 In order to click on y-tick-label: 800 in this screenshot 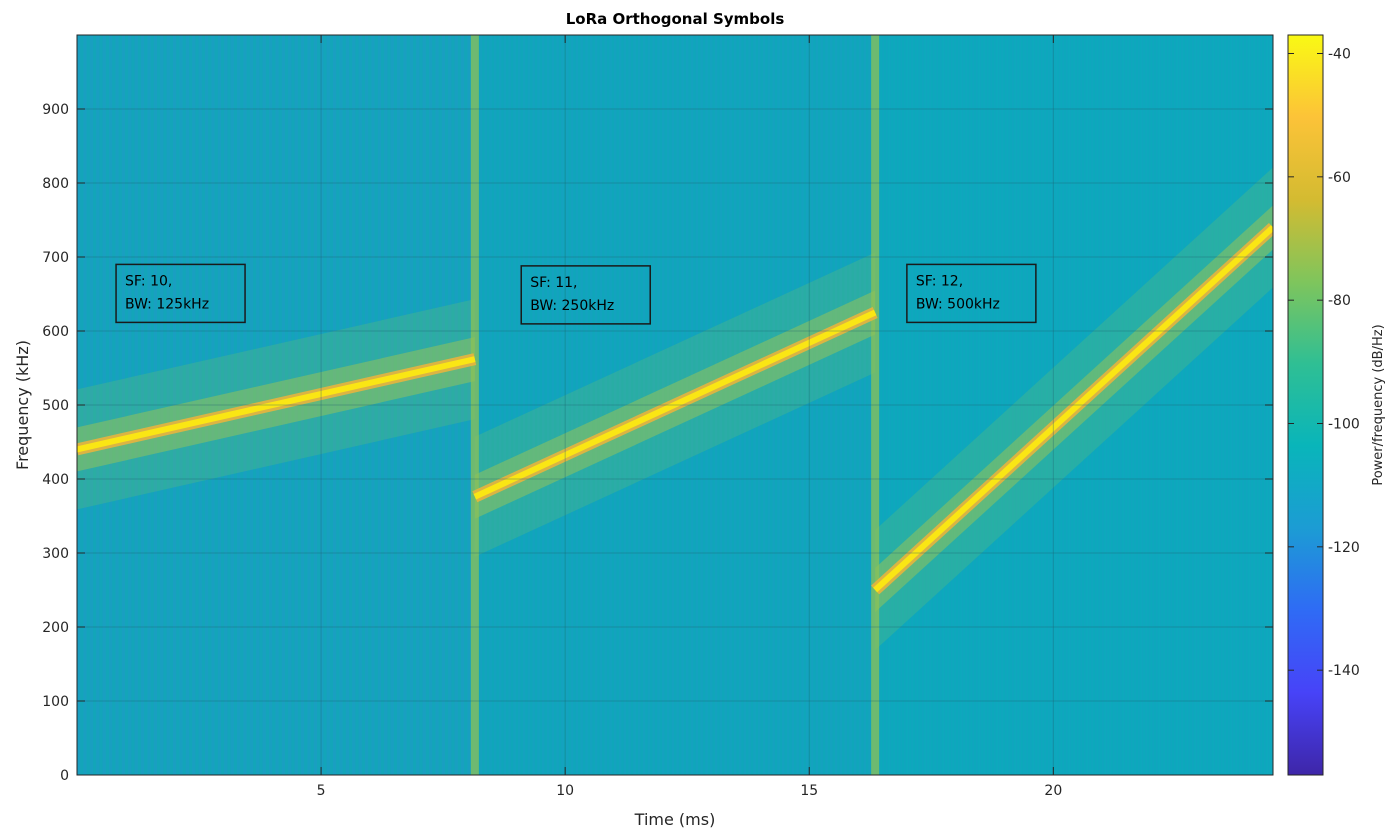, I will do `click(55, 184)`.